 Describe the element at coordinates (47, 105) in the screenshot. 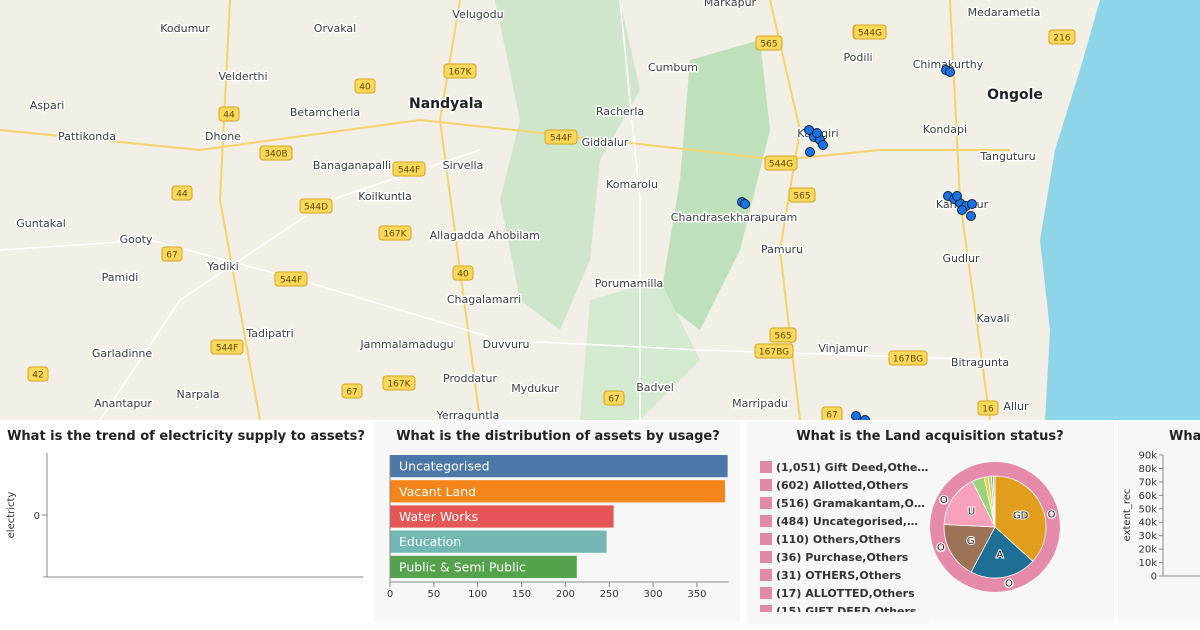

I see `place-label: Aspari` at that location.